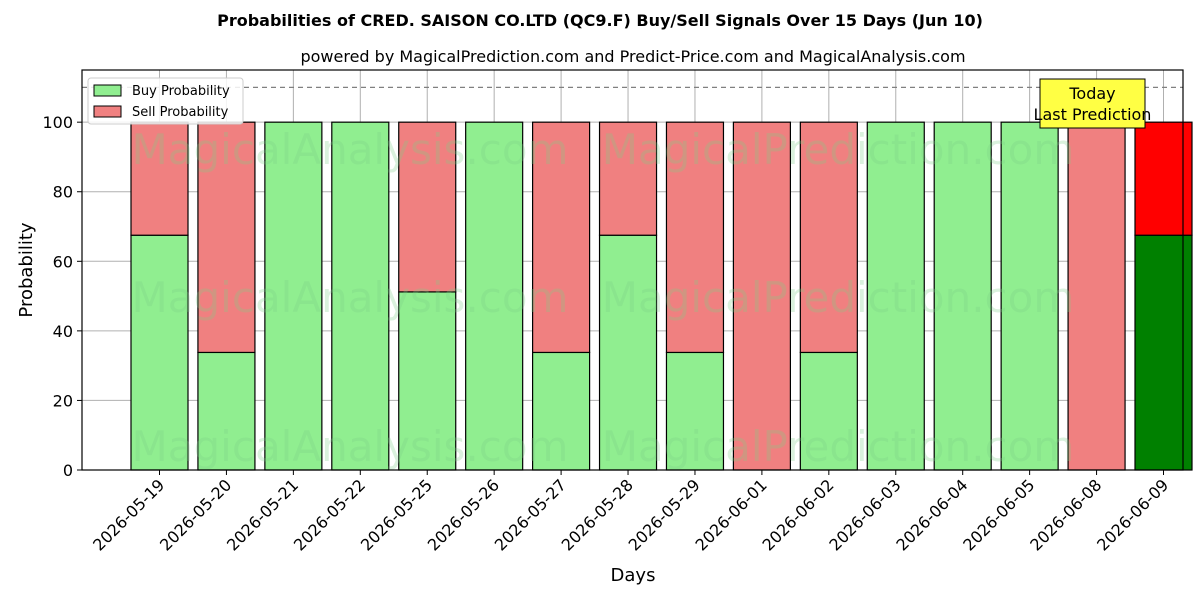 This screenshot has width=1200, height=600. Describe the element at coordinates (1093, 114) in the screenshot. I see `annotation-line2: Last Prediction` at that location.